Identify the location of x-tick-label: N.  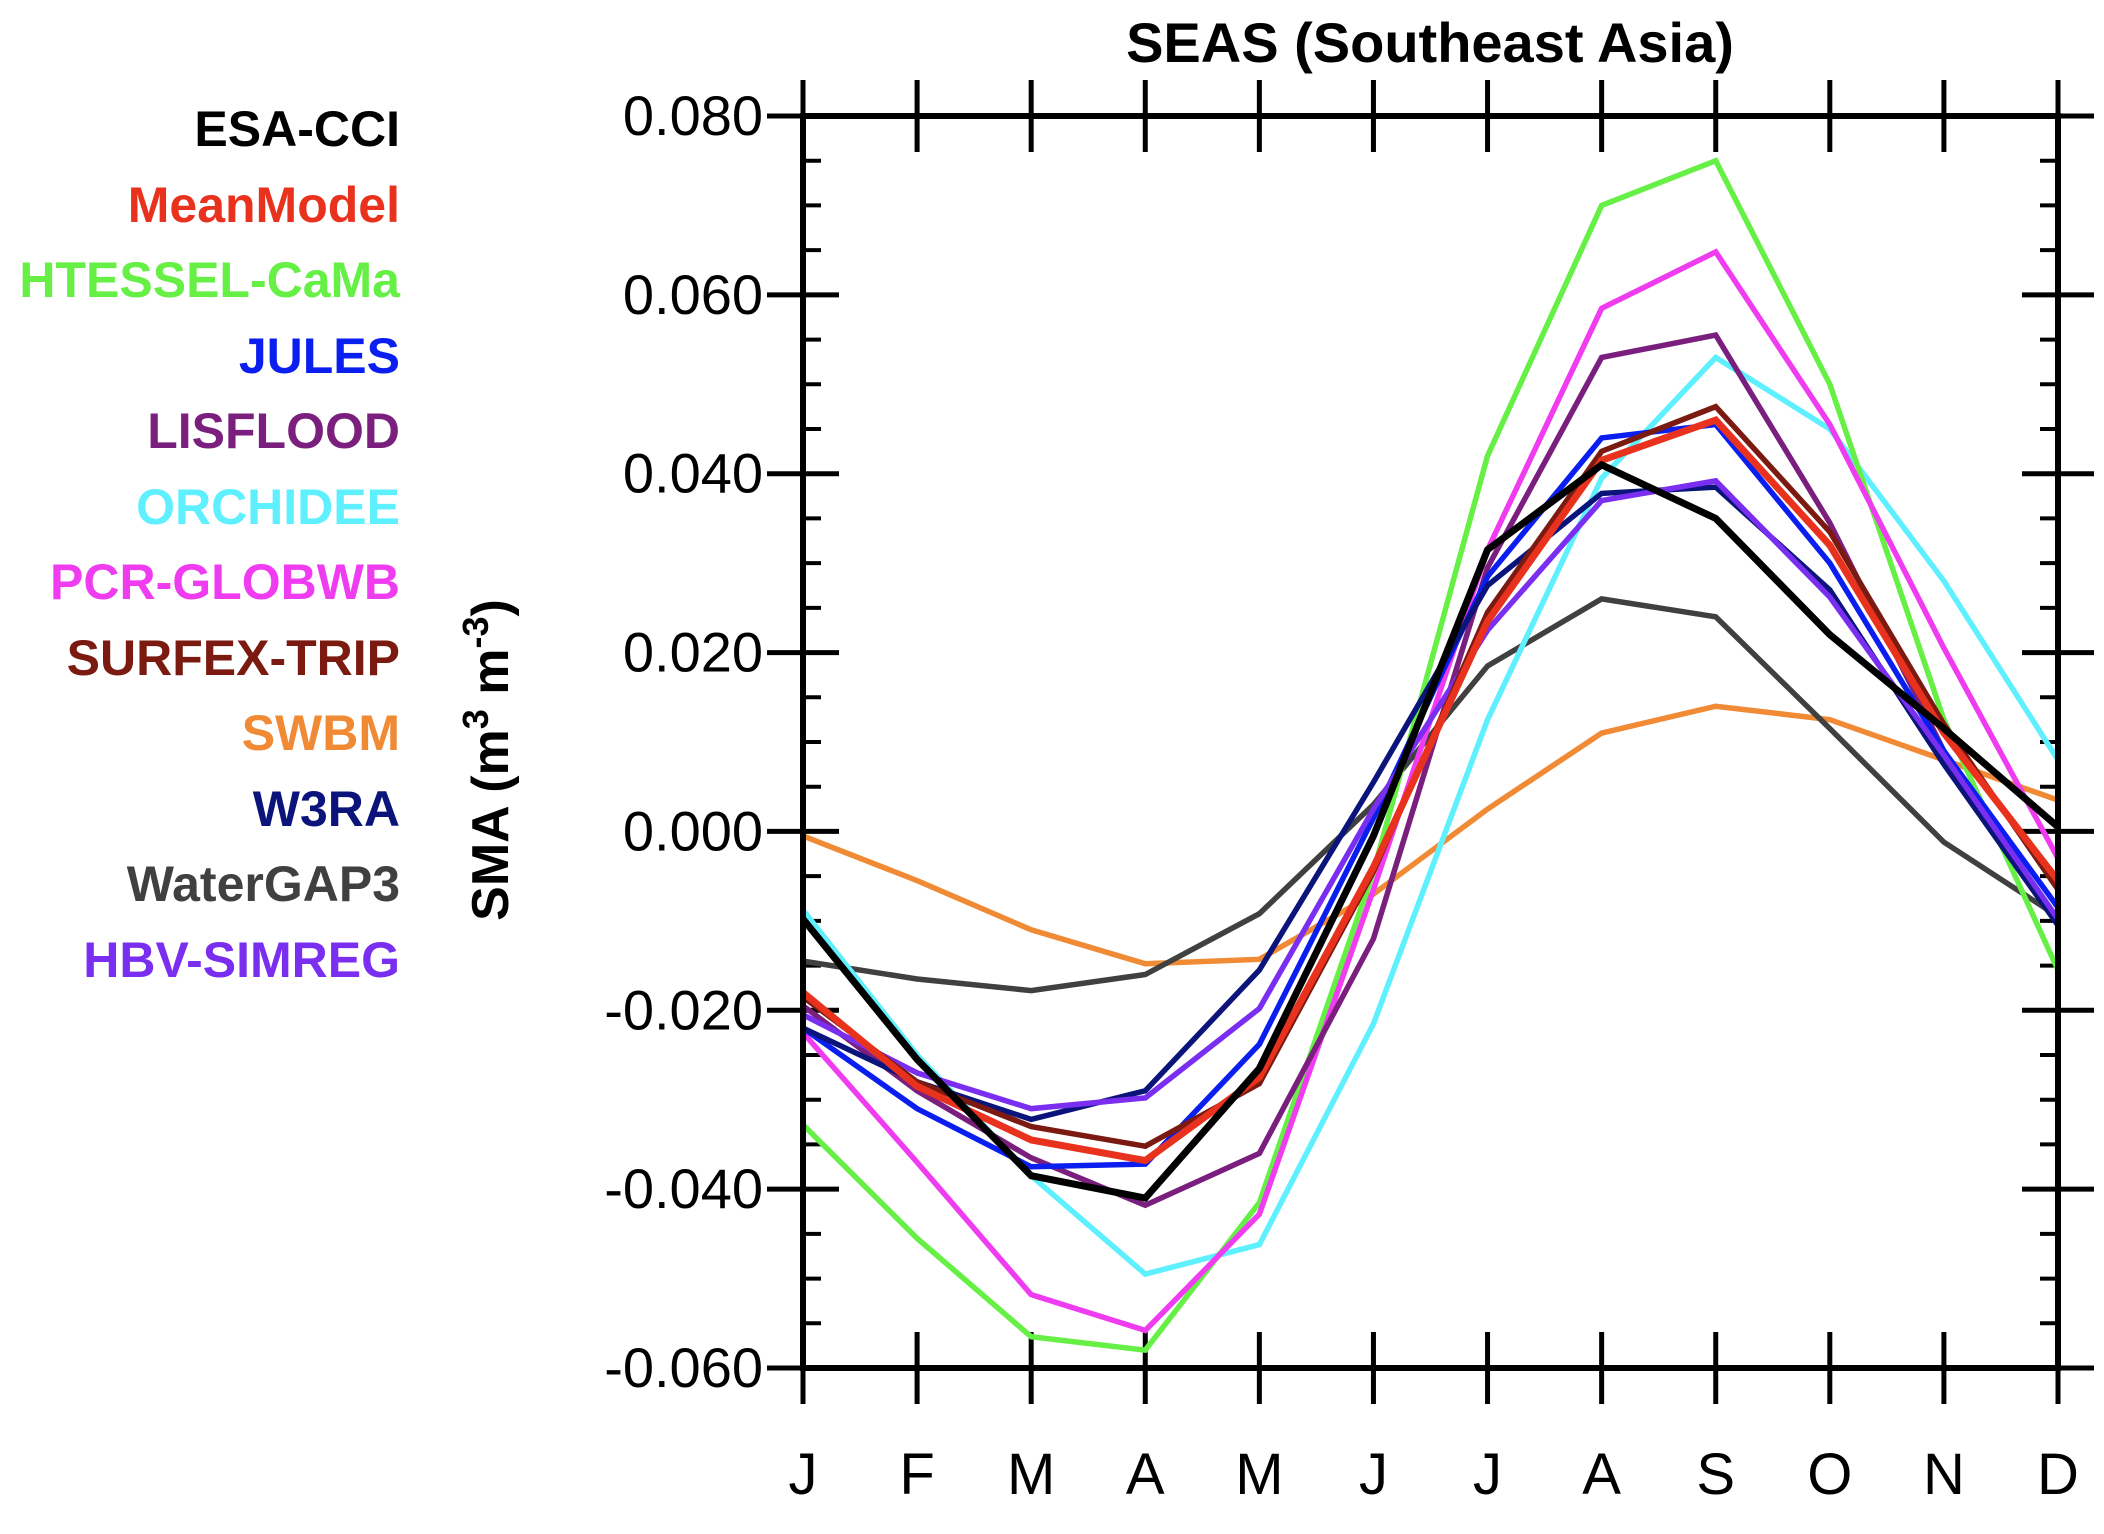
(1944, 1474).